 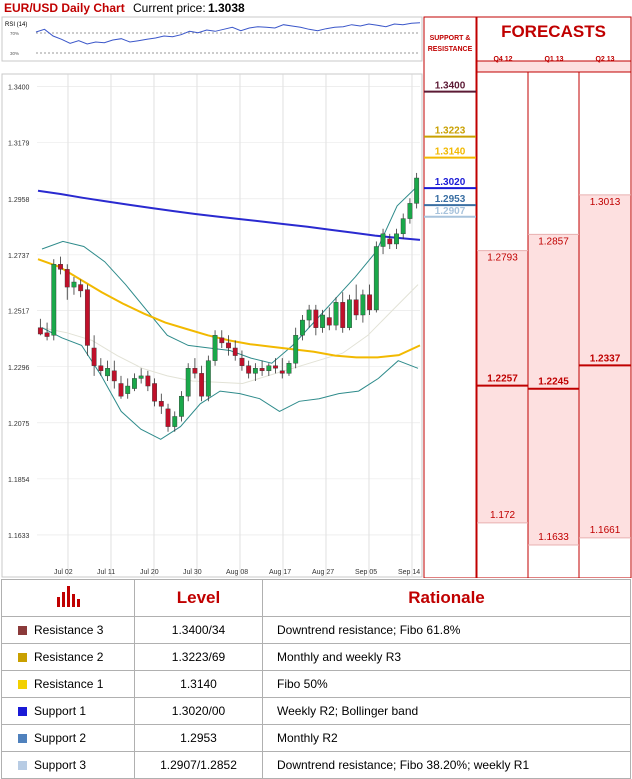 I want to click on row-name: Resistance 2, so click(x=69, y=657).